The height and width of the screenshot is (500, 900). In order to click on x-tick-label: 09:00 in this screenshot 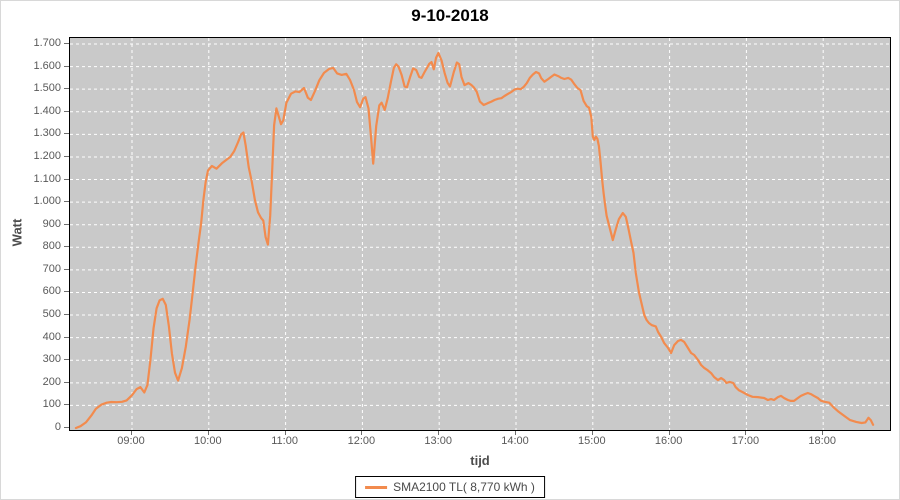, I will do `click(131, 441)`.